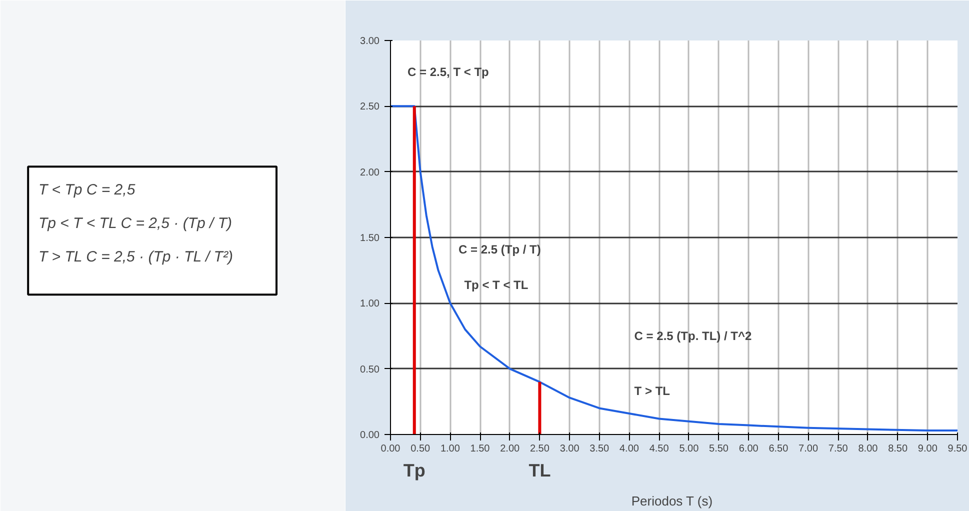 This screenshot has width=969, height=511. I want to click on y-tick-label: 1.00, so click(370, 304).